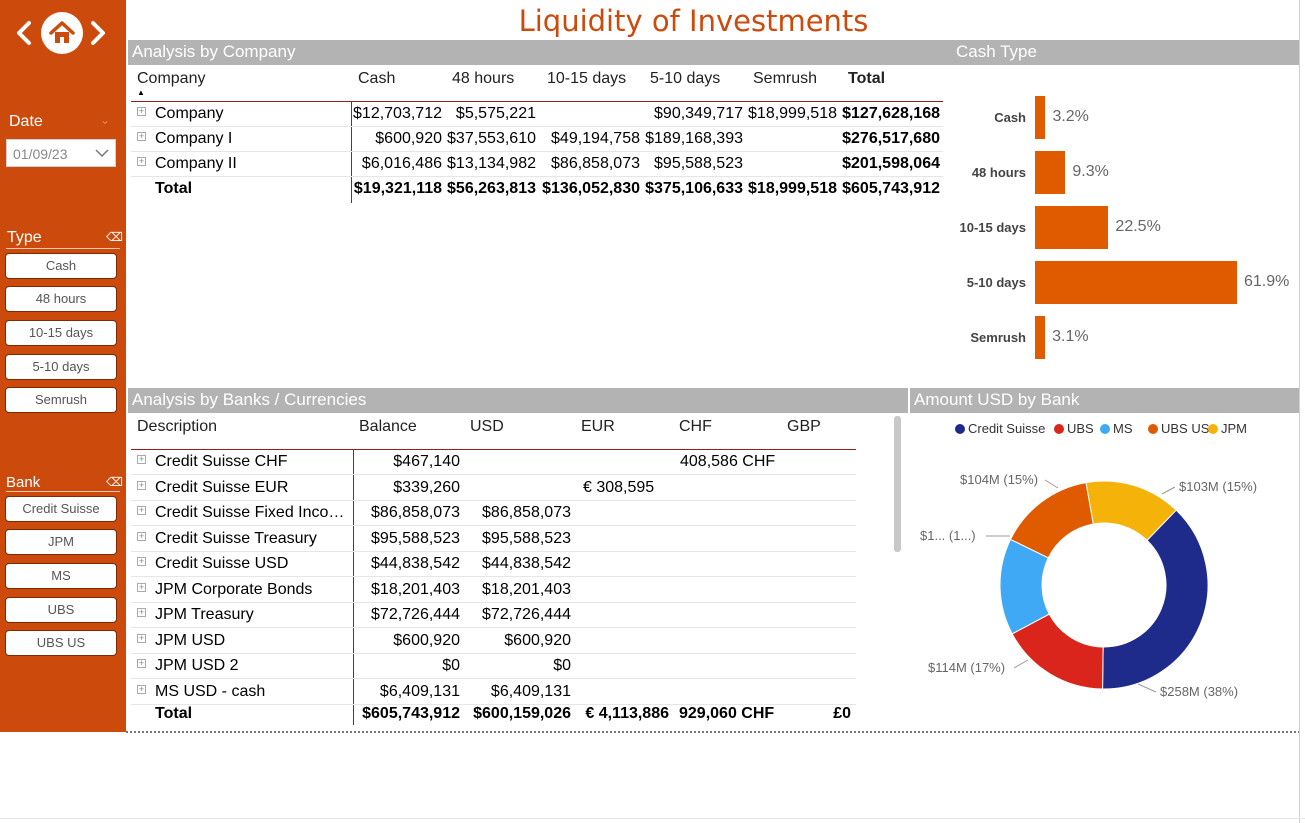 This screenshot has width=1305, height=823. What do you see at coordinates (598, 426) in the screenshot?
I see `column-header-eur: EUR` at bounding box center [598, 426].